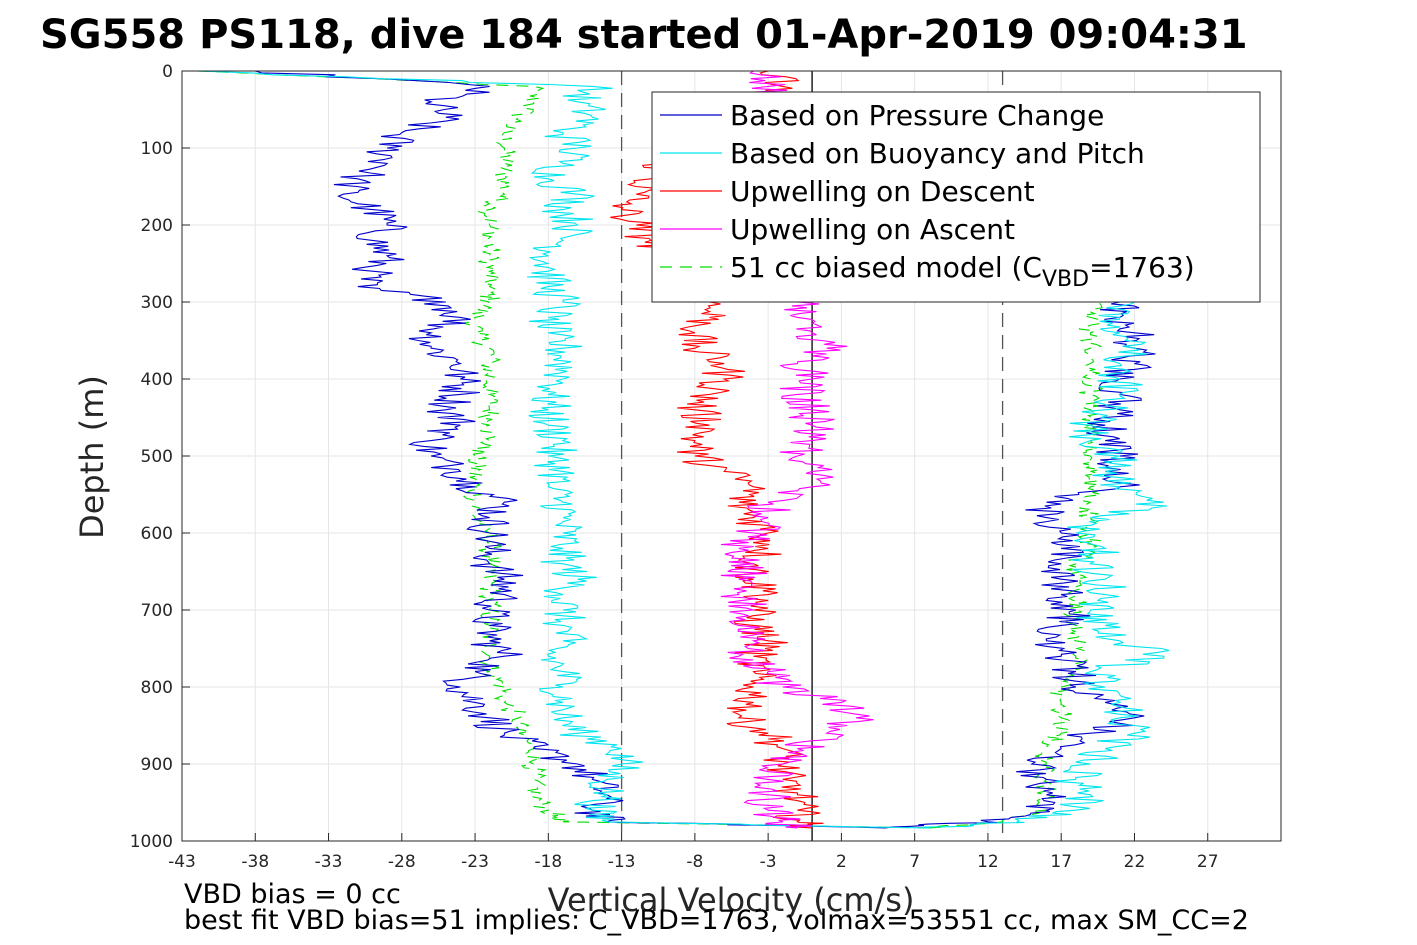 The width and height of the screenshot is (1417, 945). I want to click on x-tick-label: 17, so click(1061, 862).